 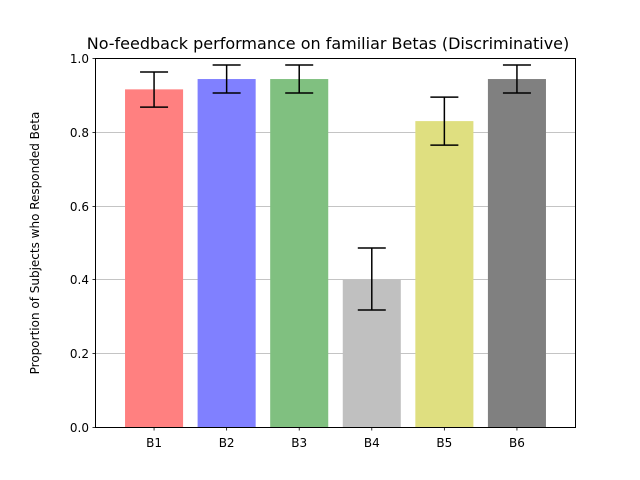 What do you see at coordinates (335, 438) in the screenshot?
I see `x-axis-ticks: B1 B2 B3 B4 B5 B6` at bounding box center [335, 438].